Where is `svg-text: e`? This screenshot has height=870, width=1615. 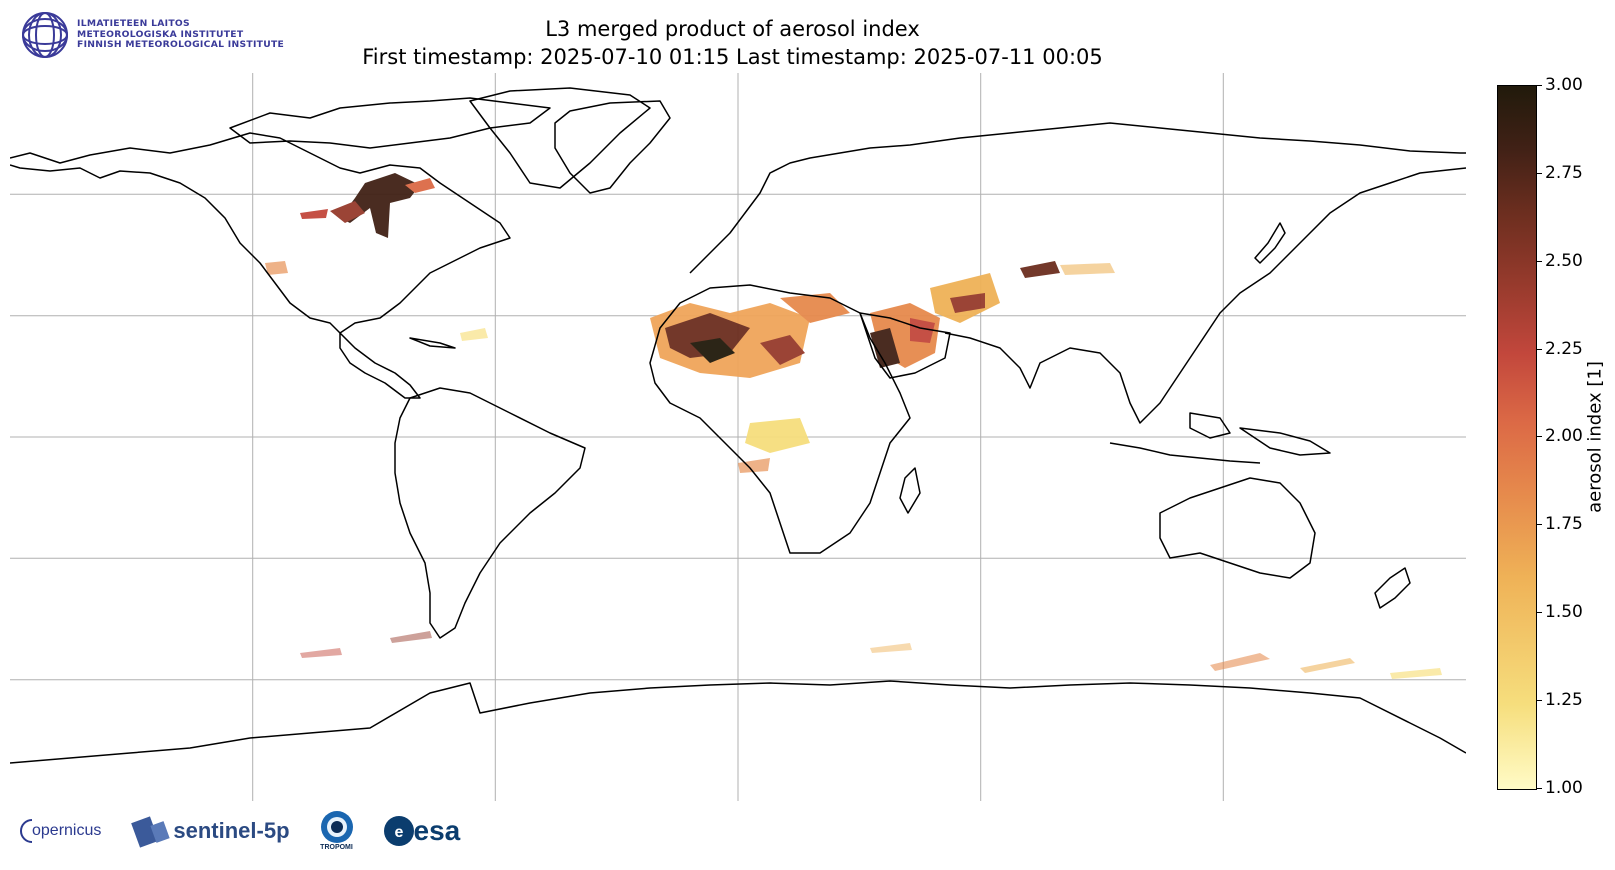
svg-text: e is located at coordinates (398, 832).